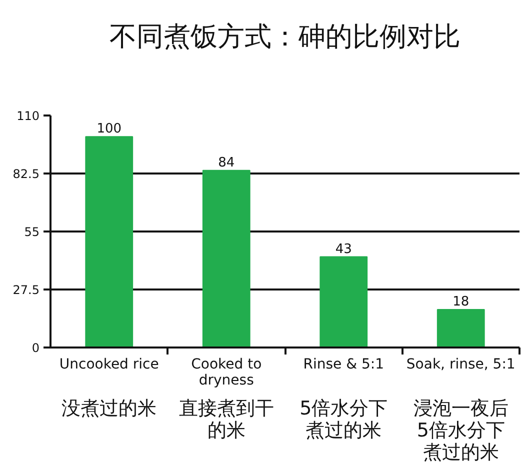 This screenshot has width=530, height=466. I want to click on y-tick-label: 110, so click(28, 116).